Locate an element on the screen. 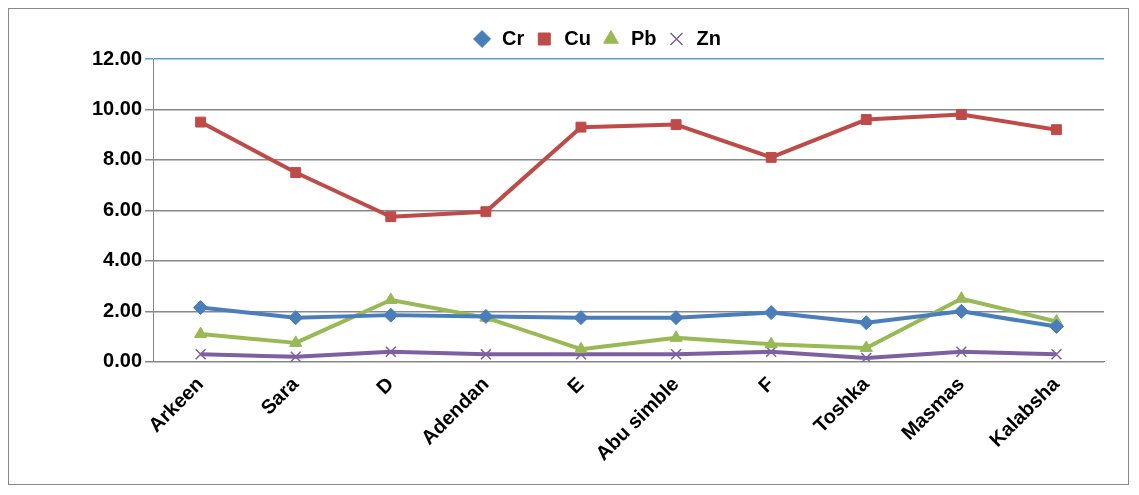  y-tick-label: 8.00 is located at coordinates (123, 158).